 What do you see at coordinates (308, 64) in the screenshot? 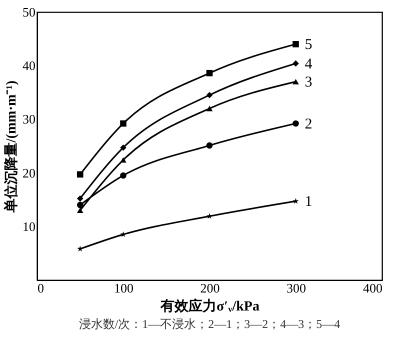
I see `series-label: 4` at bounding box center [308, 64].